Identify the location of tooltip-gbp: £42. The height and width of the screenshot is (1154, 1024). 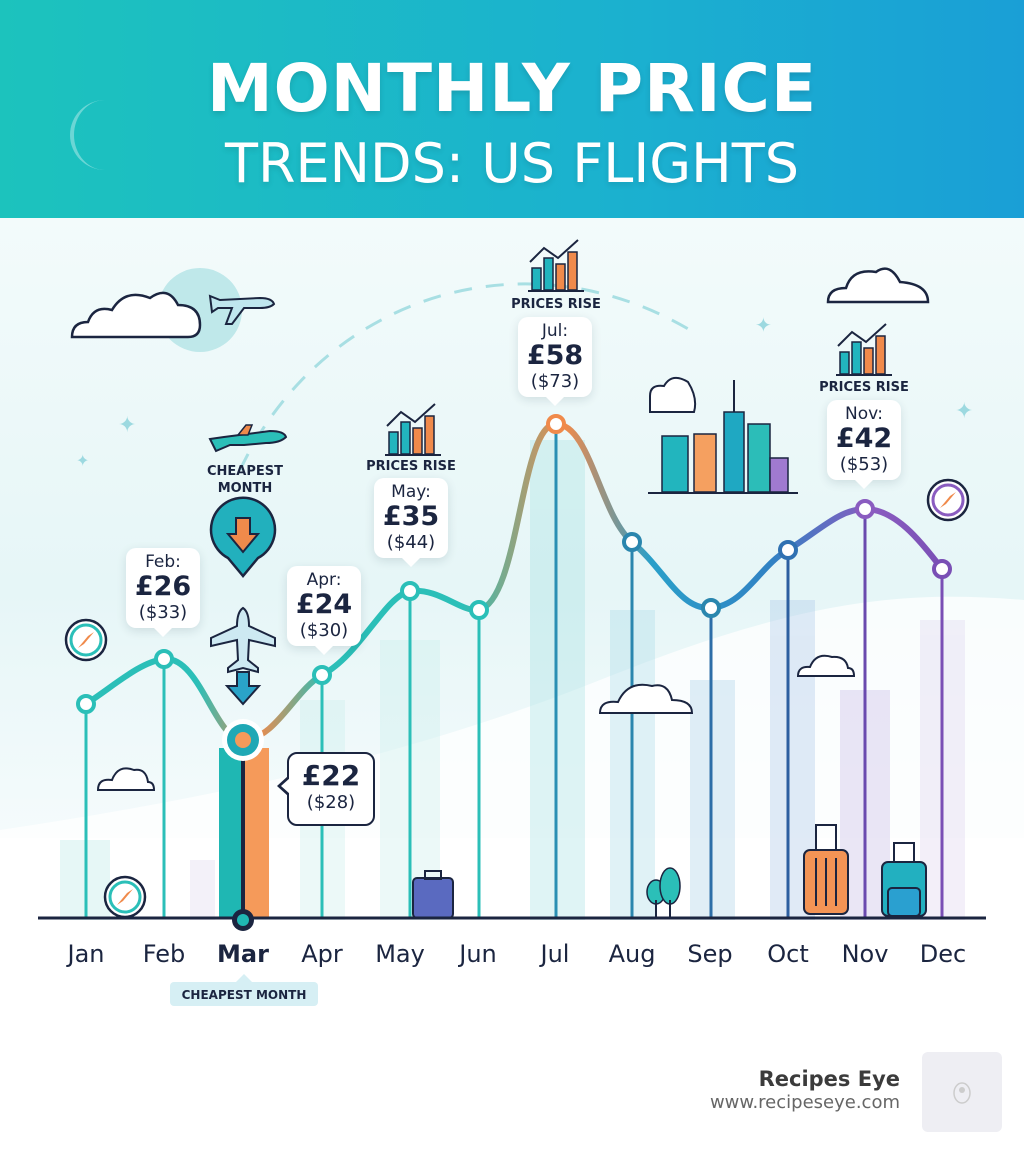
(864, 438).